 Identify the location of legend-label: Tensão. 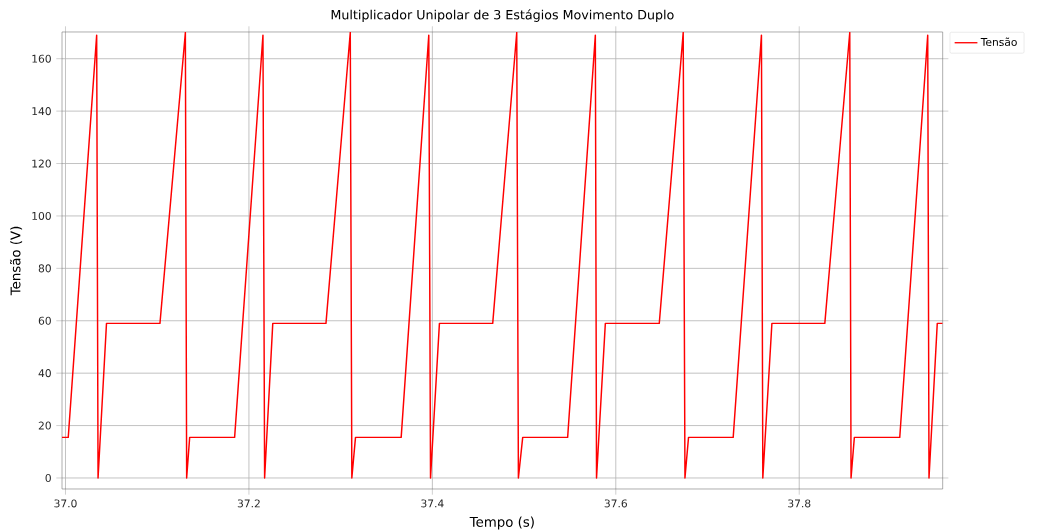
(998, 42).